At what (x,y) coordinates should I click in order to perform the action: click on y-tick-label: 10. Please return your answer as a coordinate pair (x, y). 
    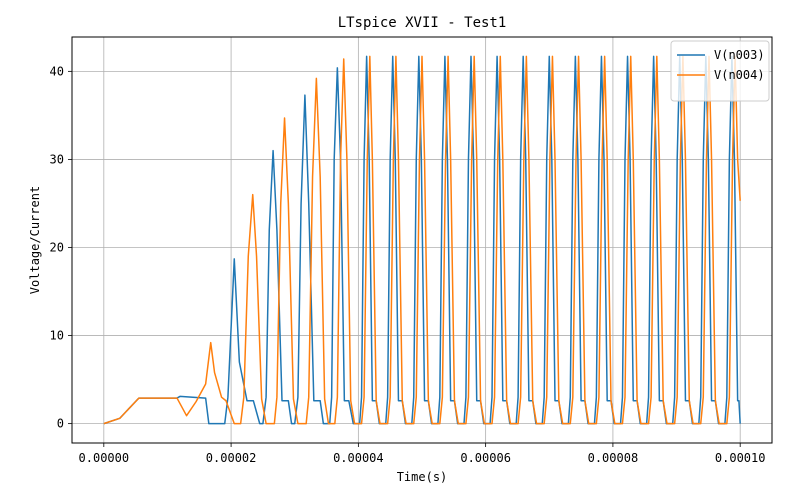
    Looking at the image, I should click on (57, 336).